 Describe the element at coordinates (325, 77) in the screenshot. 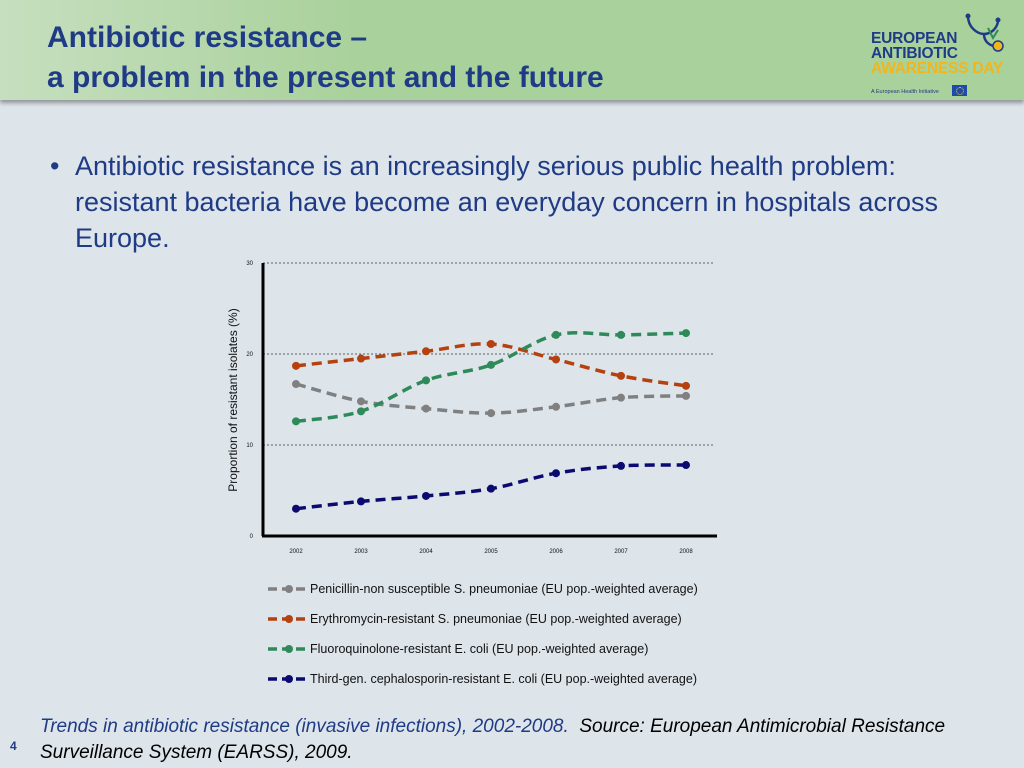

I see `title-line-2: a problem in the present and the future` at that location.